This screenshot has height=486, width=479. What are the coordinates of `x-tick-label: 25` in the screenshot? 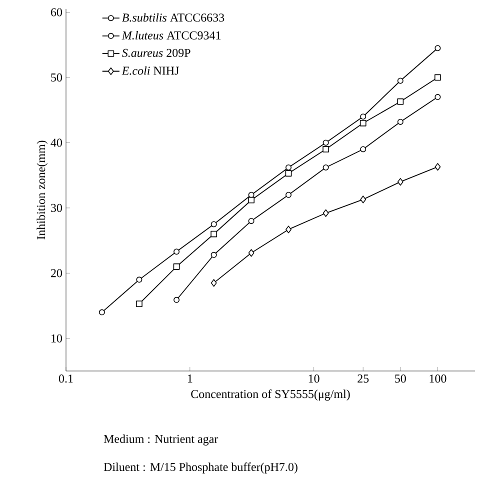 It's located at (363, 378).